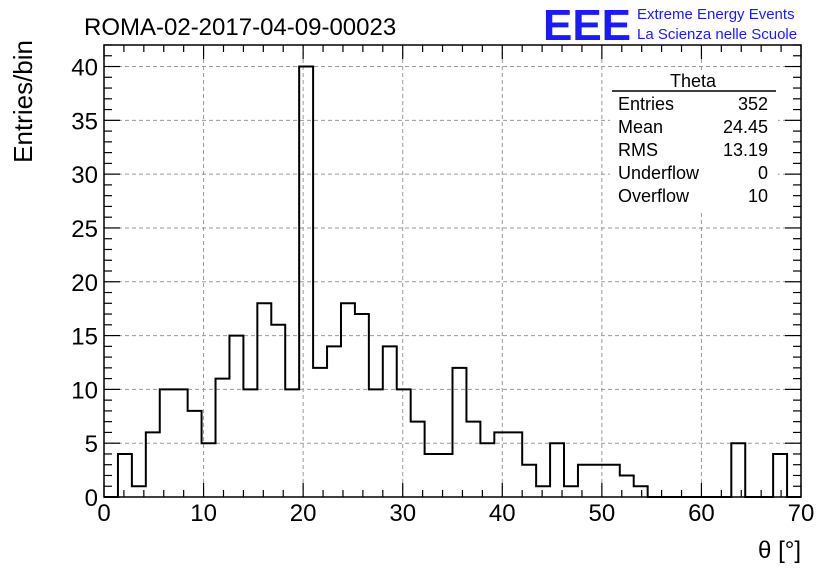  Describe the element at coordinates (402, 513) in the screenshot. I see `x-tick-label: 30` at that location.